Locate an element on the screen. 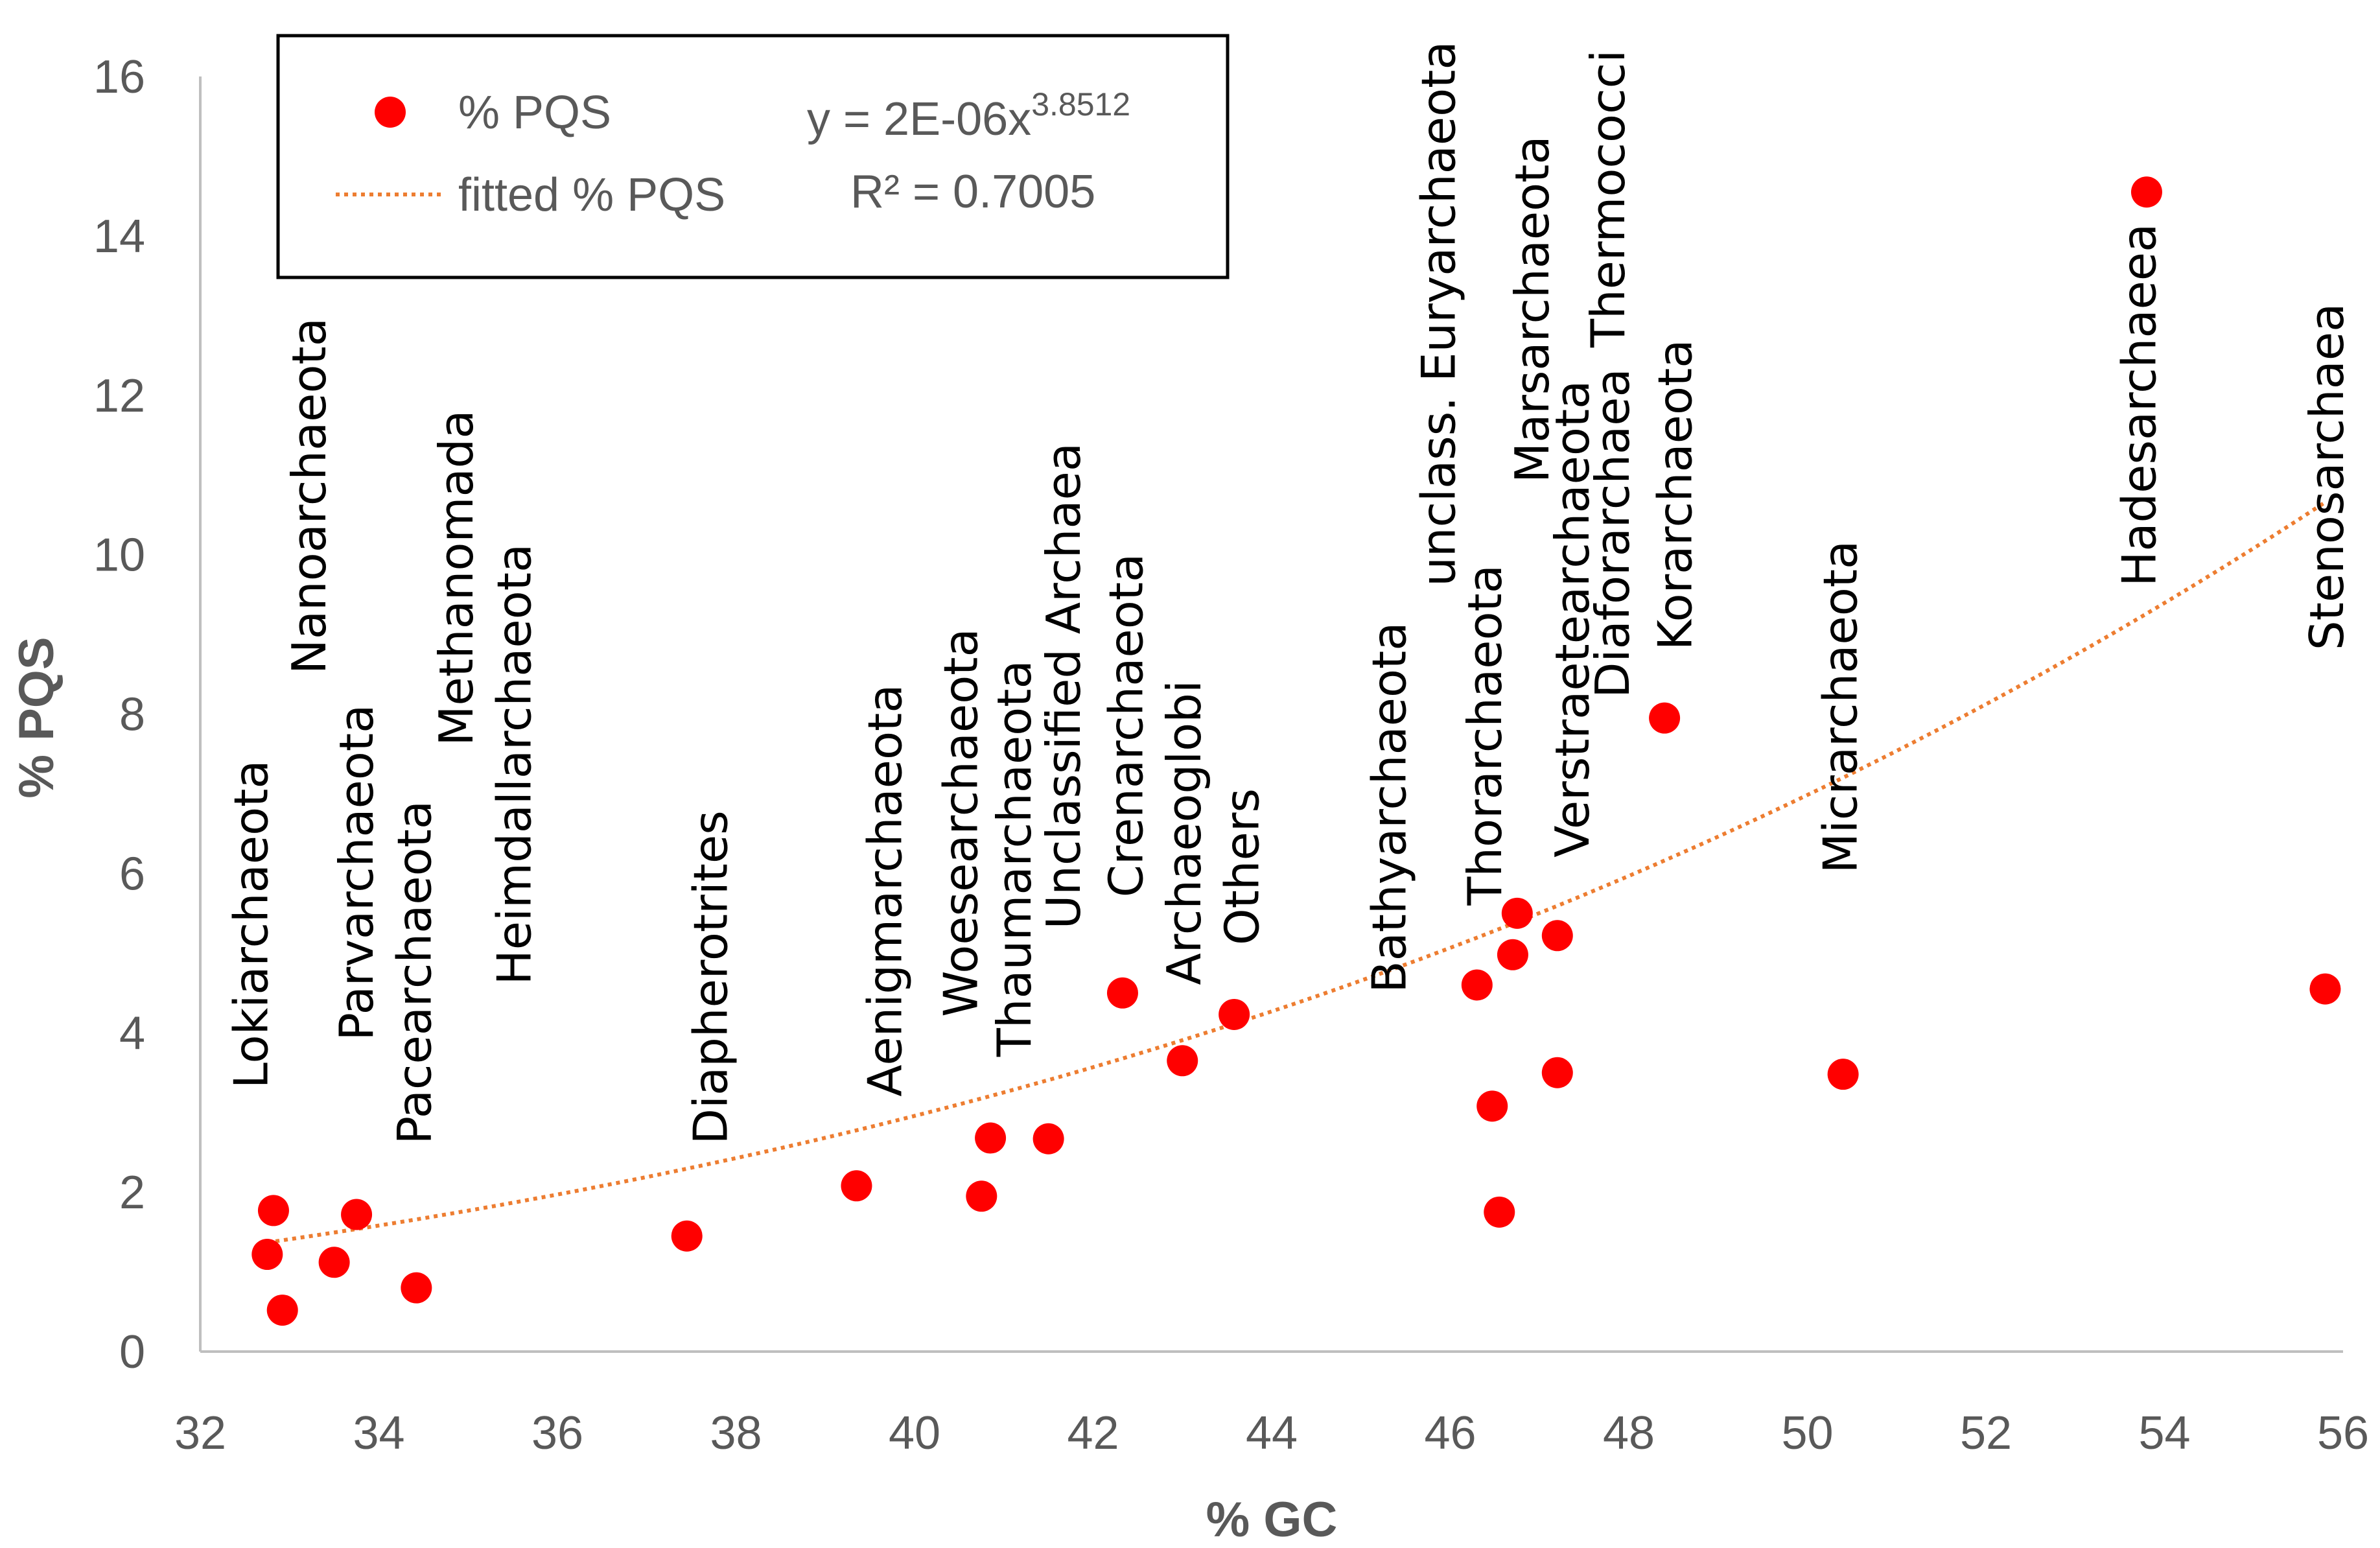 The width and height of the screenshot is (2380, 1548). x-tick-label: 56 is located at coordinates (2343, 1433).